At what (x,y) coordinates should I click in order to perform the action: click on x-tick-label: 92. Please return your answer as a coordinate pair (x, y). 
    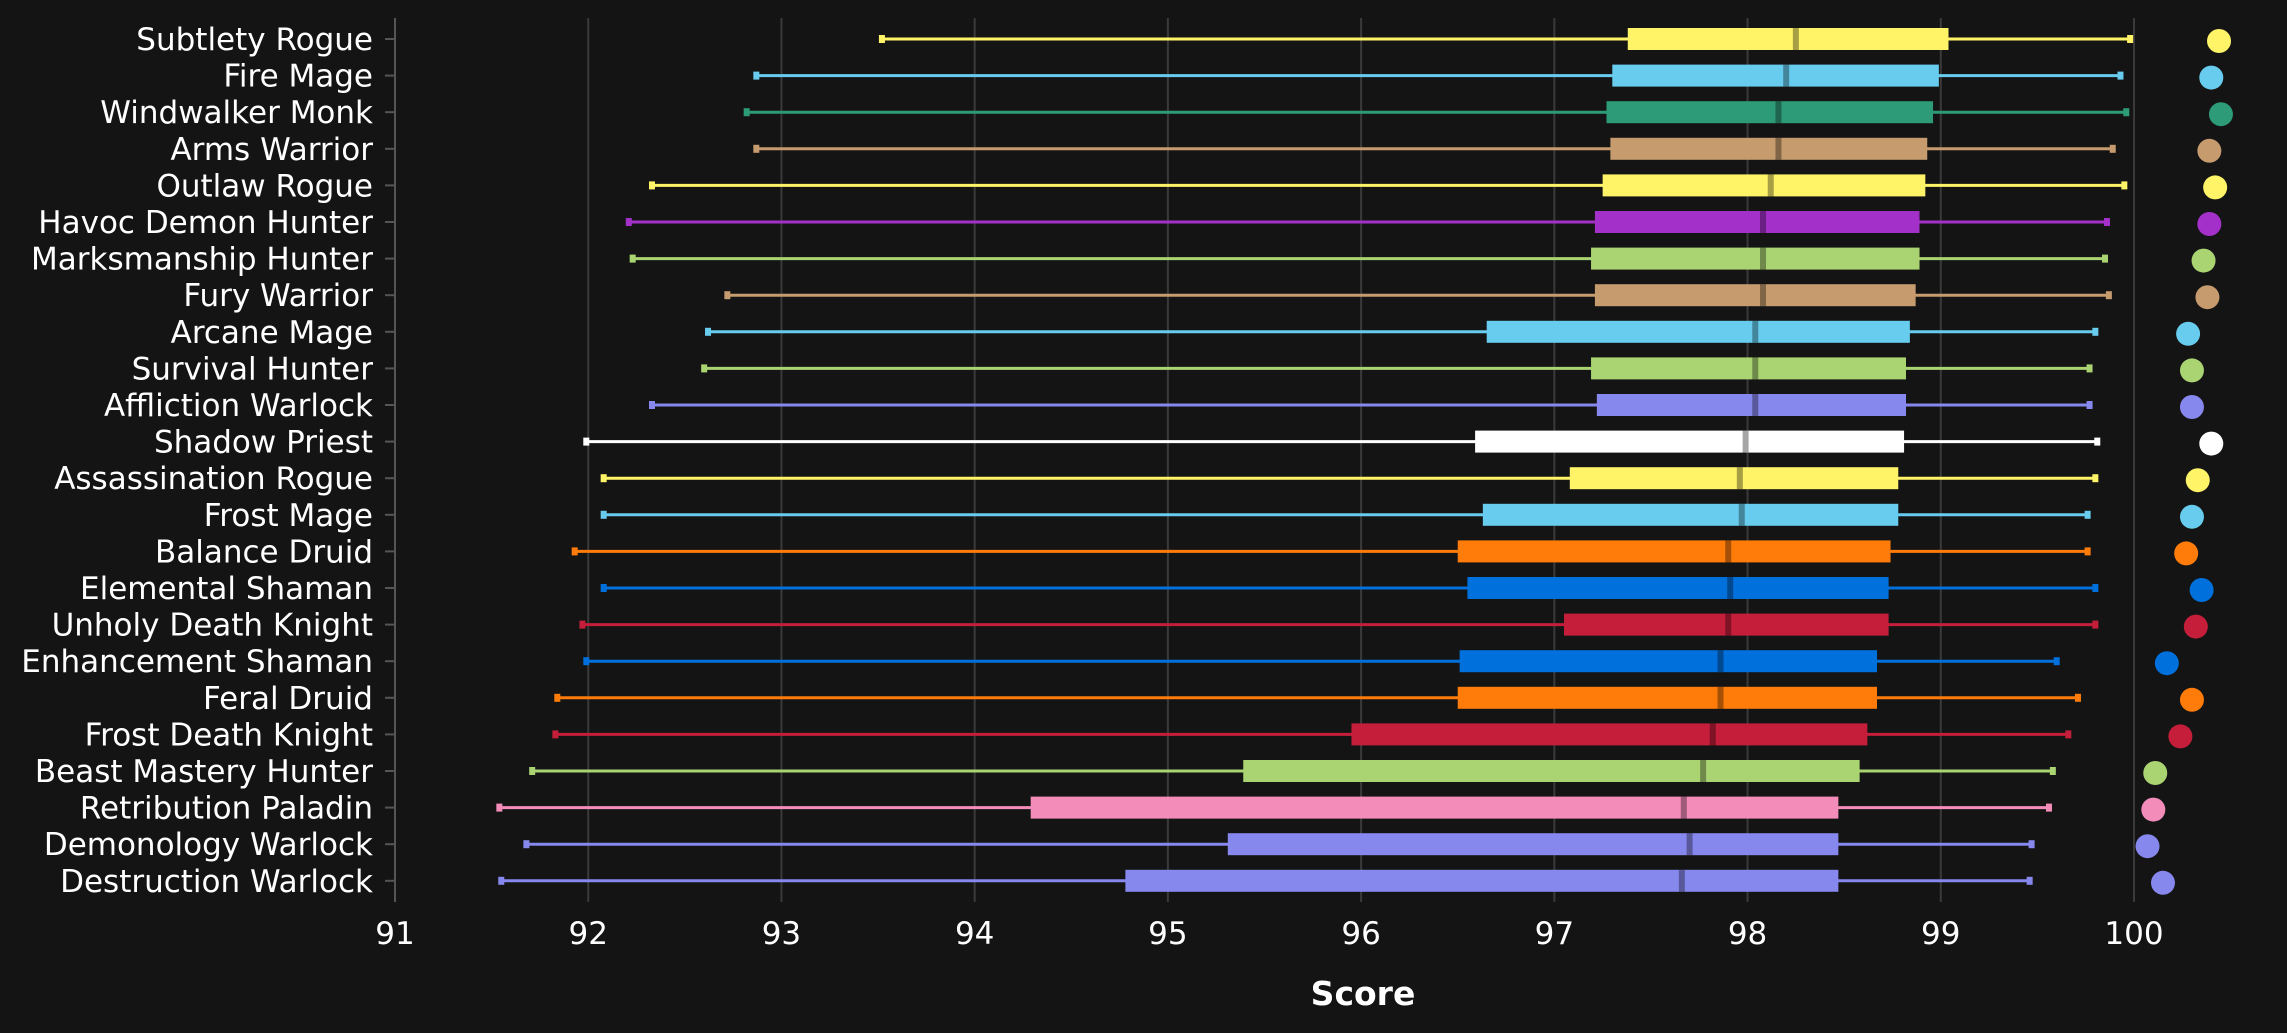
    Looking at the image, I should click on (587, 934).